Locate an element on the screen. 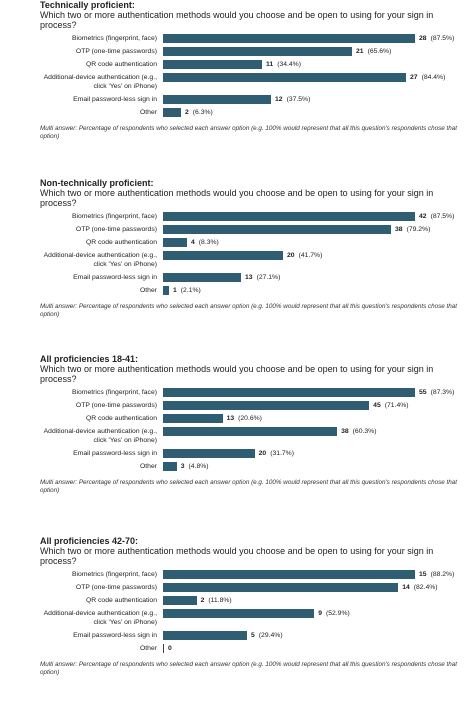  chart-title: Technically proficient: is located at coordinates (87, 5).